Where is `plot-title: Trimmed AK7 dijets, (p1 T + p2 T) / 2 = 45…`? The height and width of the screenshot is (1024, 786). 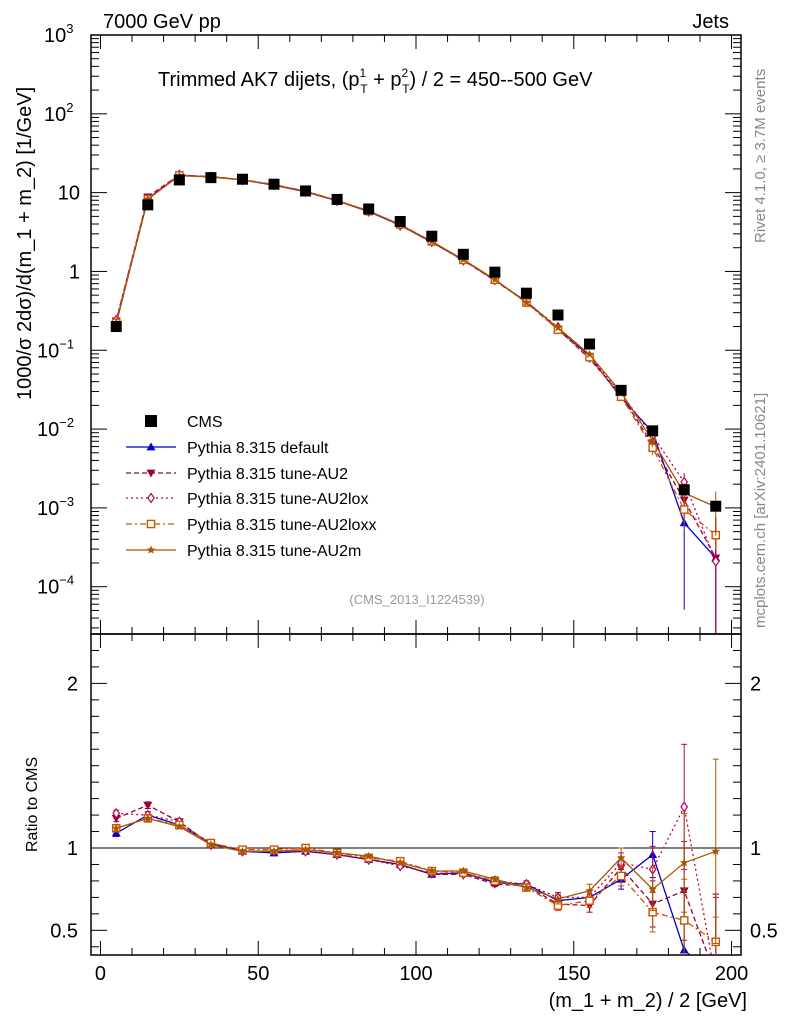
plot-title: Trimmed AK7 dijets, (p1 T + p2 T) / 2 = 45… is located at coordinates (375, 81).